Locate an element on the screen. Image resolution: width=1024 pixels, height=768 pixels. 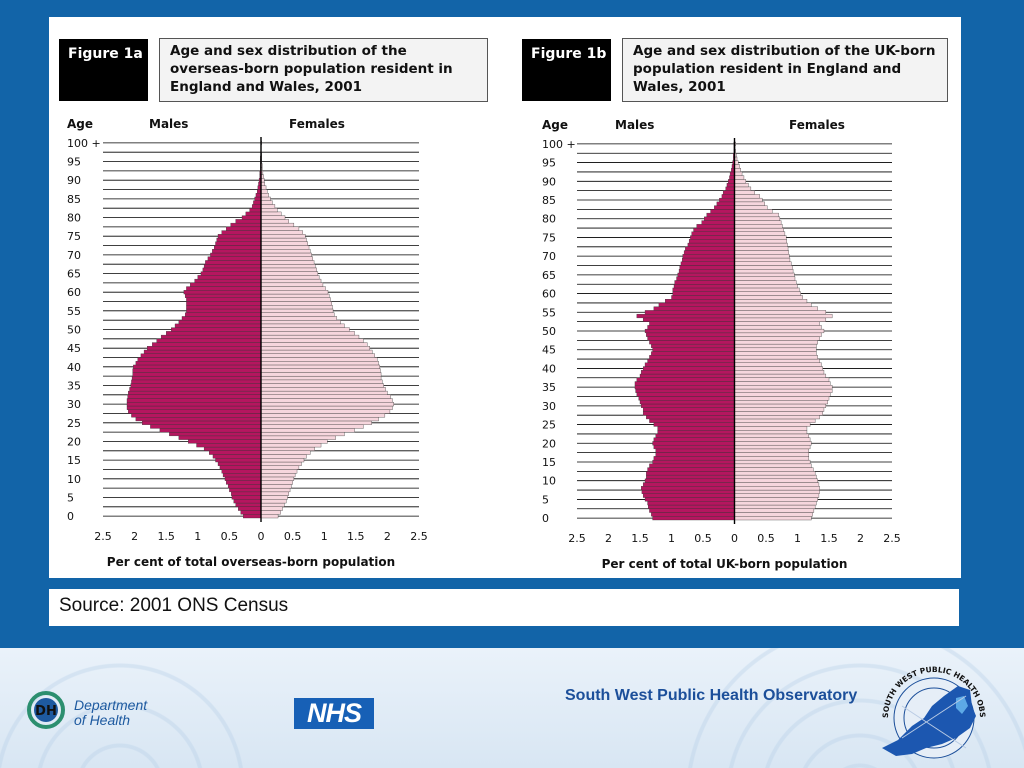
age-tick-label: 100 + is located at coordinates (84, 143).